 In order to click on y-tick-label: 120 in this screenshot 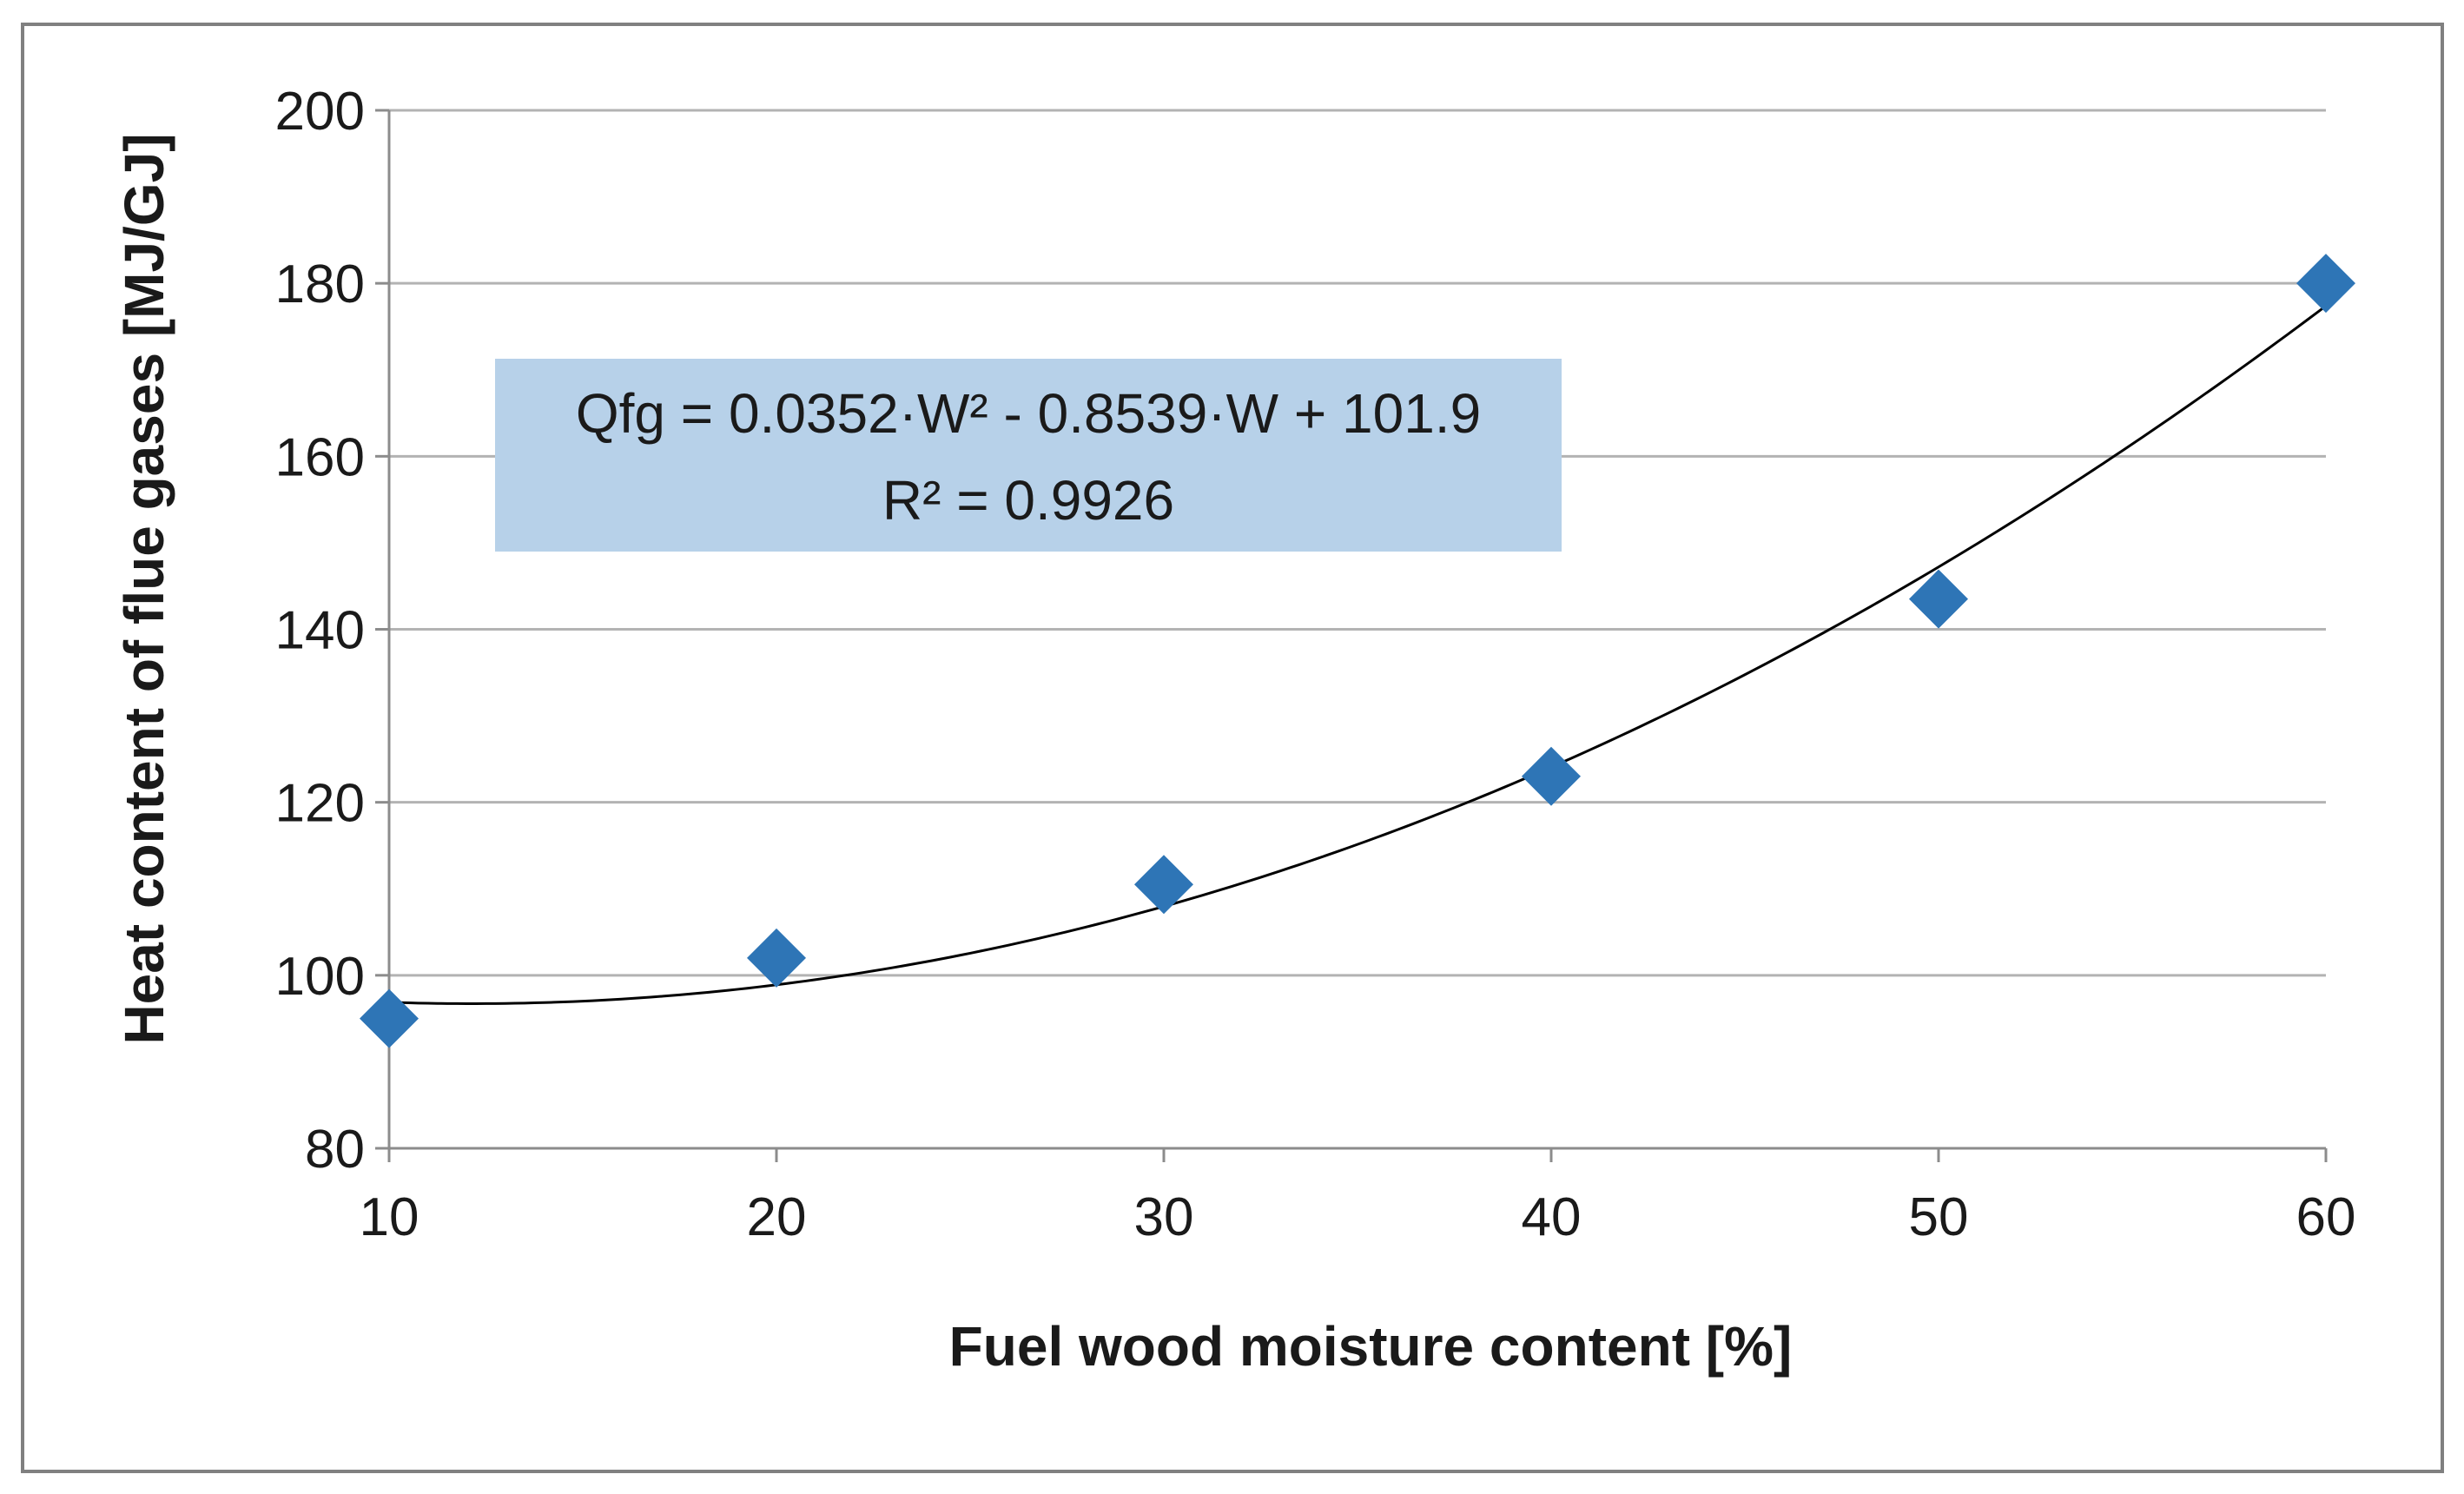, I will do `click(320, 804)`.